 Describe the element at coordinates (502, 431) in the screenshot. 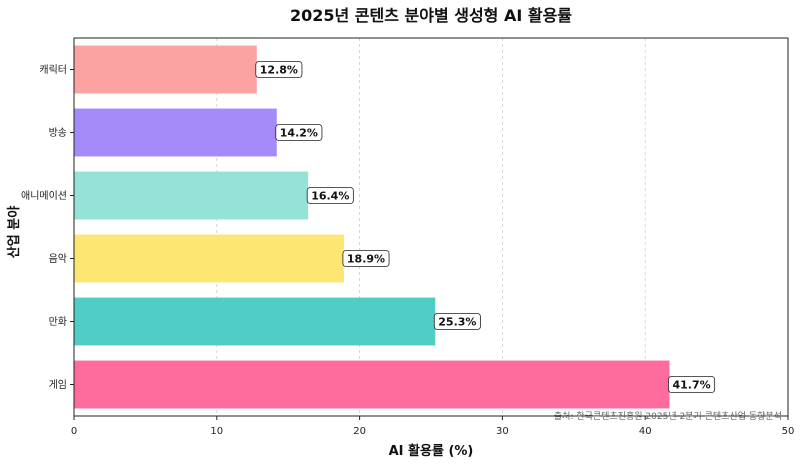

I see `x-tick-label: 30` at that location.